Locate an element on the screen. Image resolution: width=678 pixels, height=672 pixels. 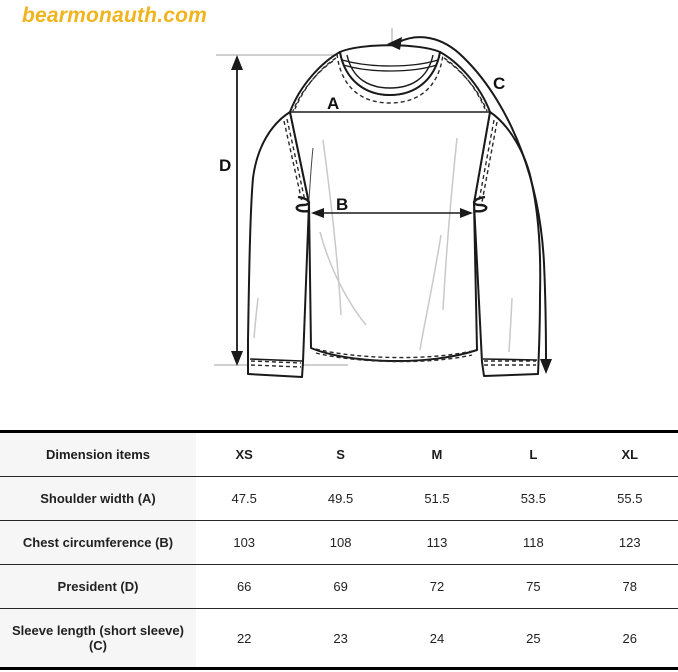
size-value: 55.5 is located at coordinates (630, 498).